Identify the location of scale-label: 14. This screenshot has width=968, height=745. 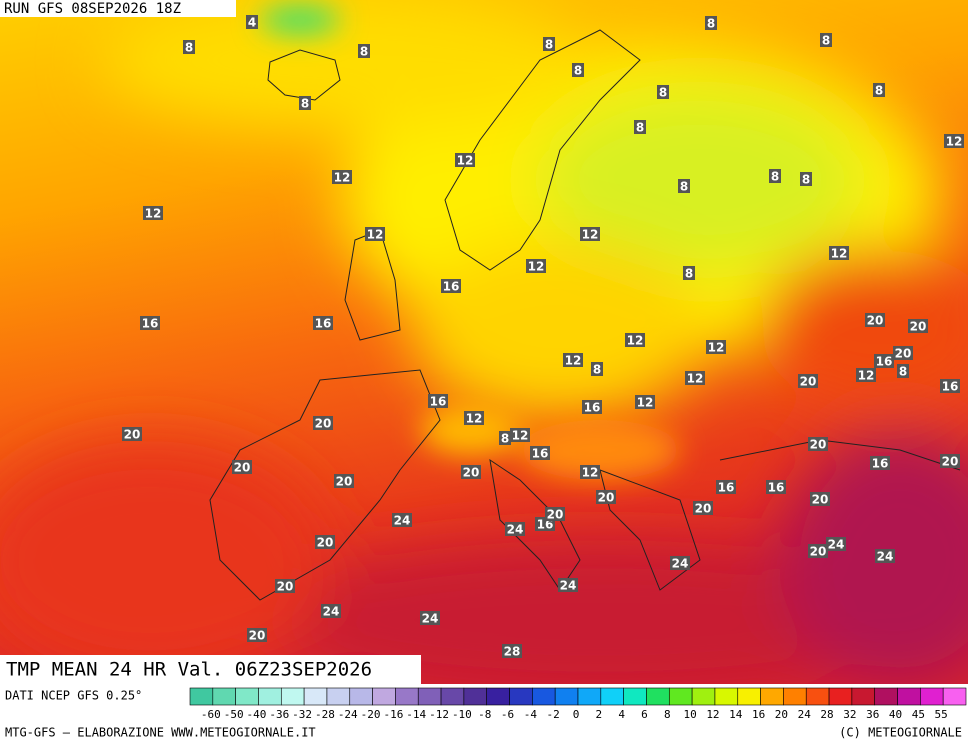
(736, 714).